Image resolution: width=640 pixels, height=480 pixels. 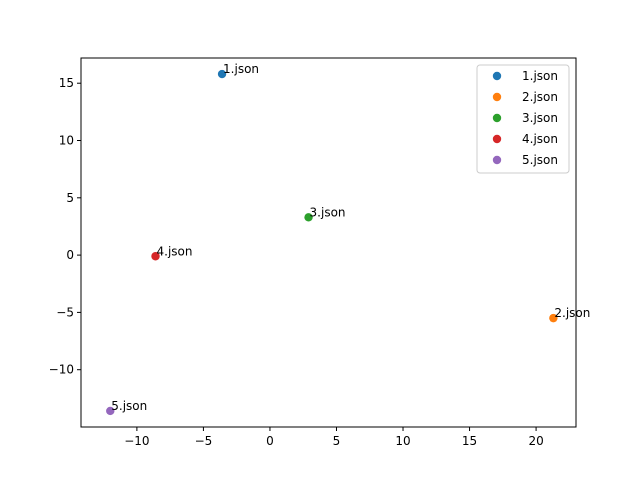 What do you see at coordinates (469, 441) in the screenshot?
I see `x-tick-label: 15` at bounding box center [469, 441].